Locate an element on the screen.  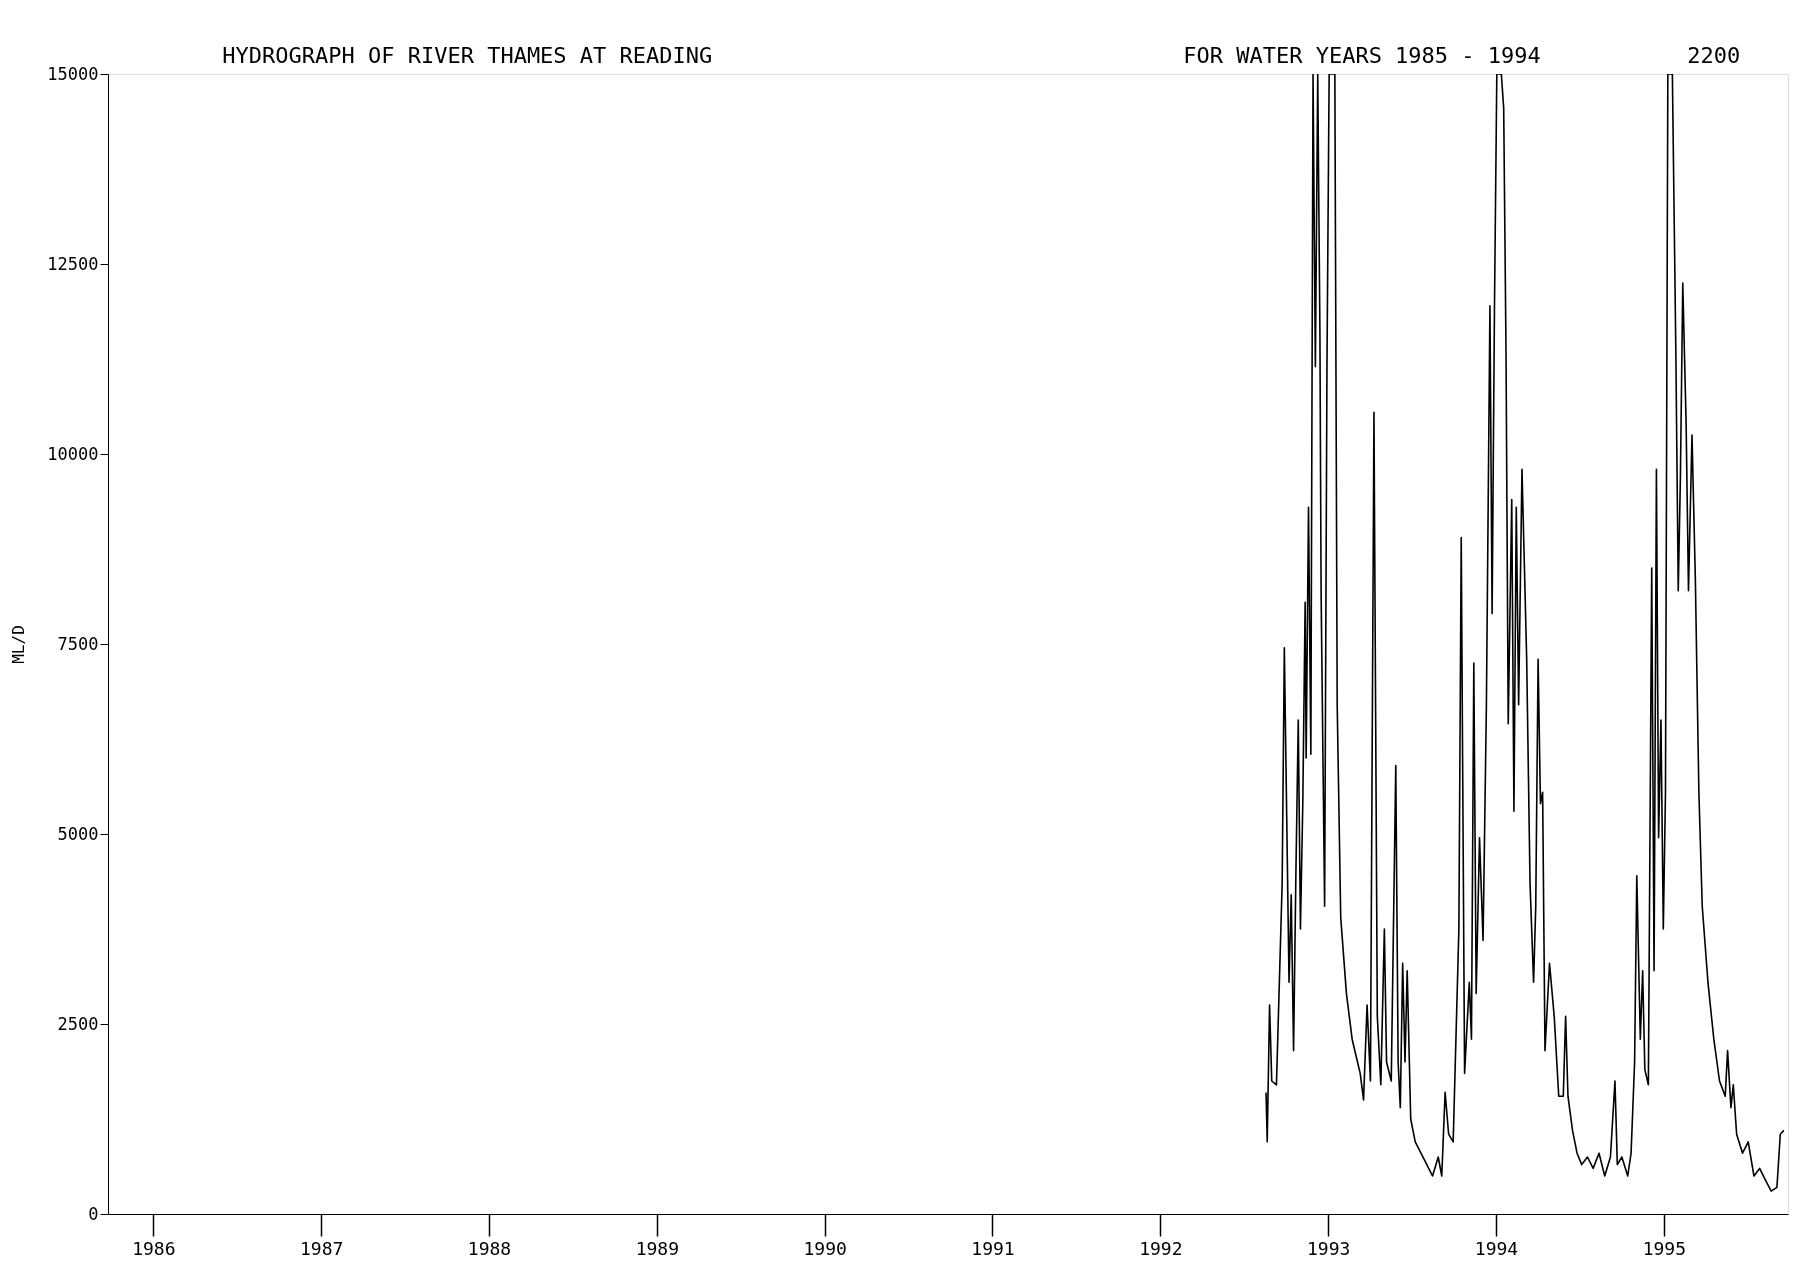
x-tick-label: 1994 is located at coordinates (1496, 1248).